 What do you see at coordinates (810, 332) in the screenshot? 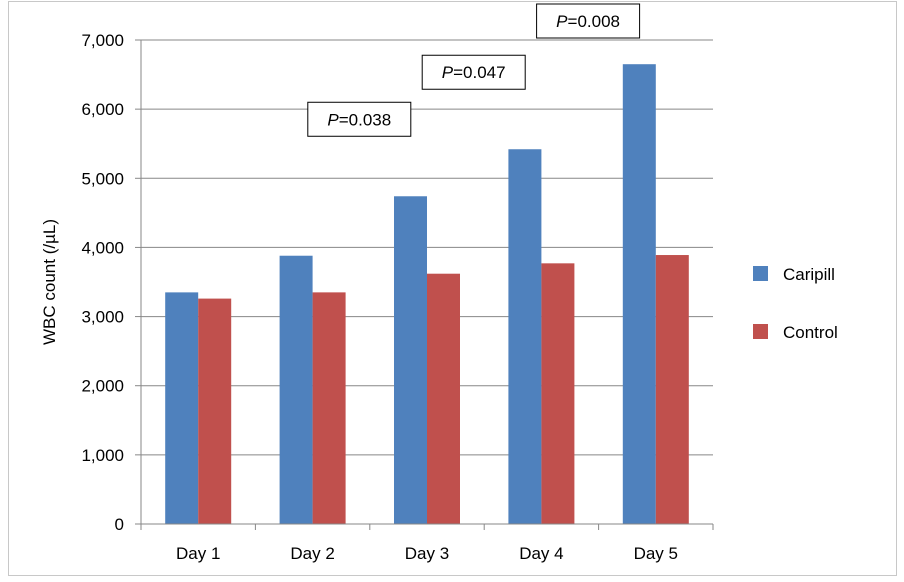
I see `legend-label-control: Control` at bounding box center [810, 332].